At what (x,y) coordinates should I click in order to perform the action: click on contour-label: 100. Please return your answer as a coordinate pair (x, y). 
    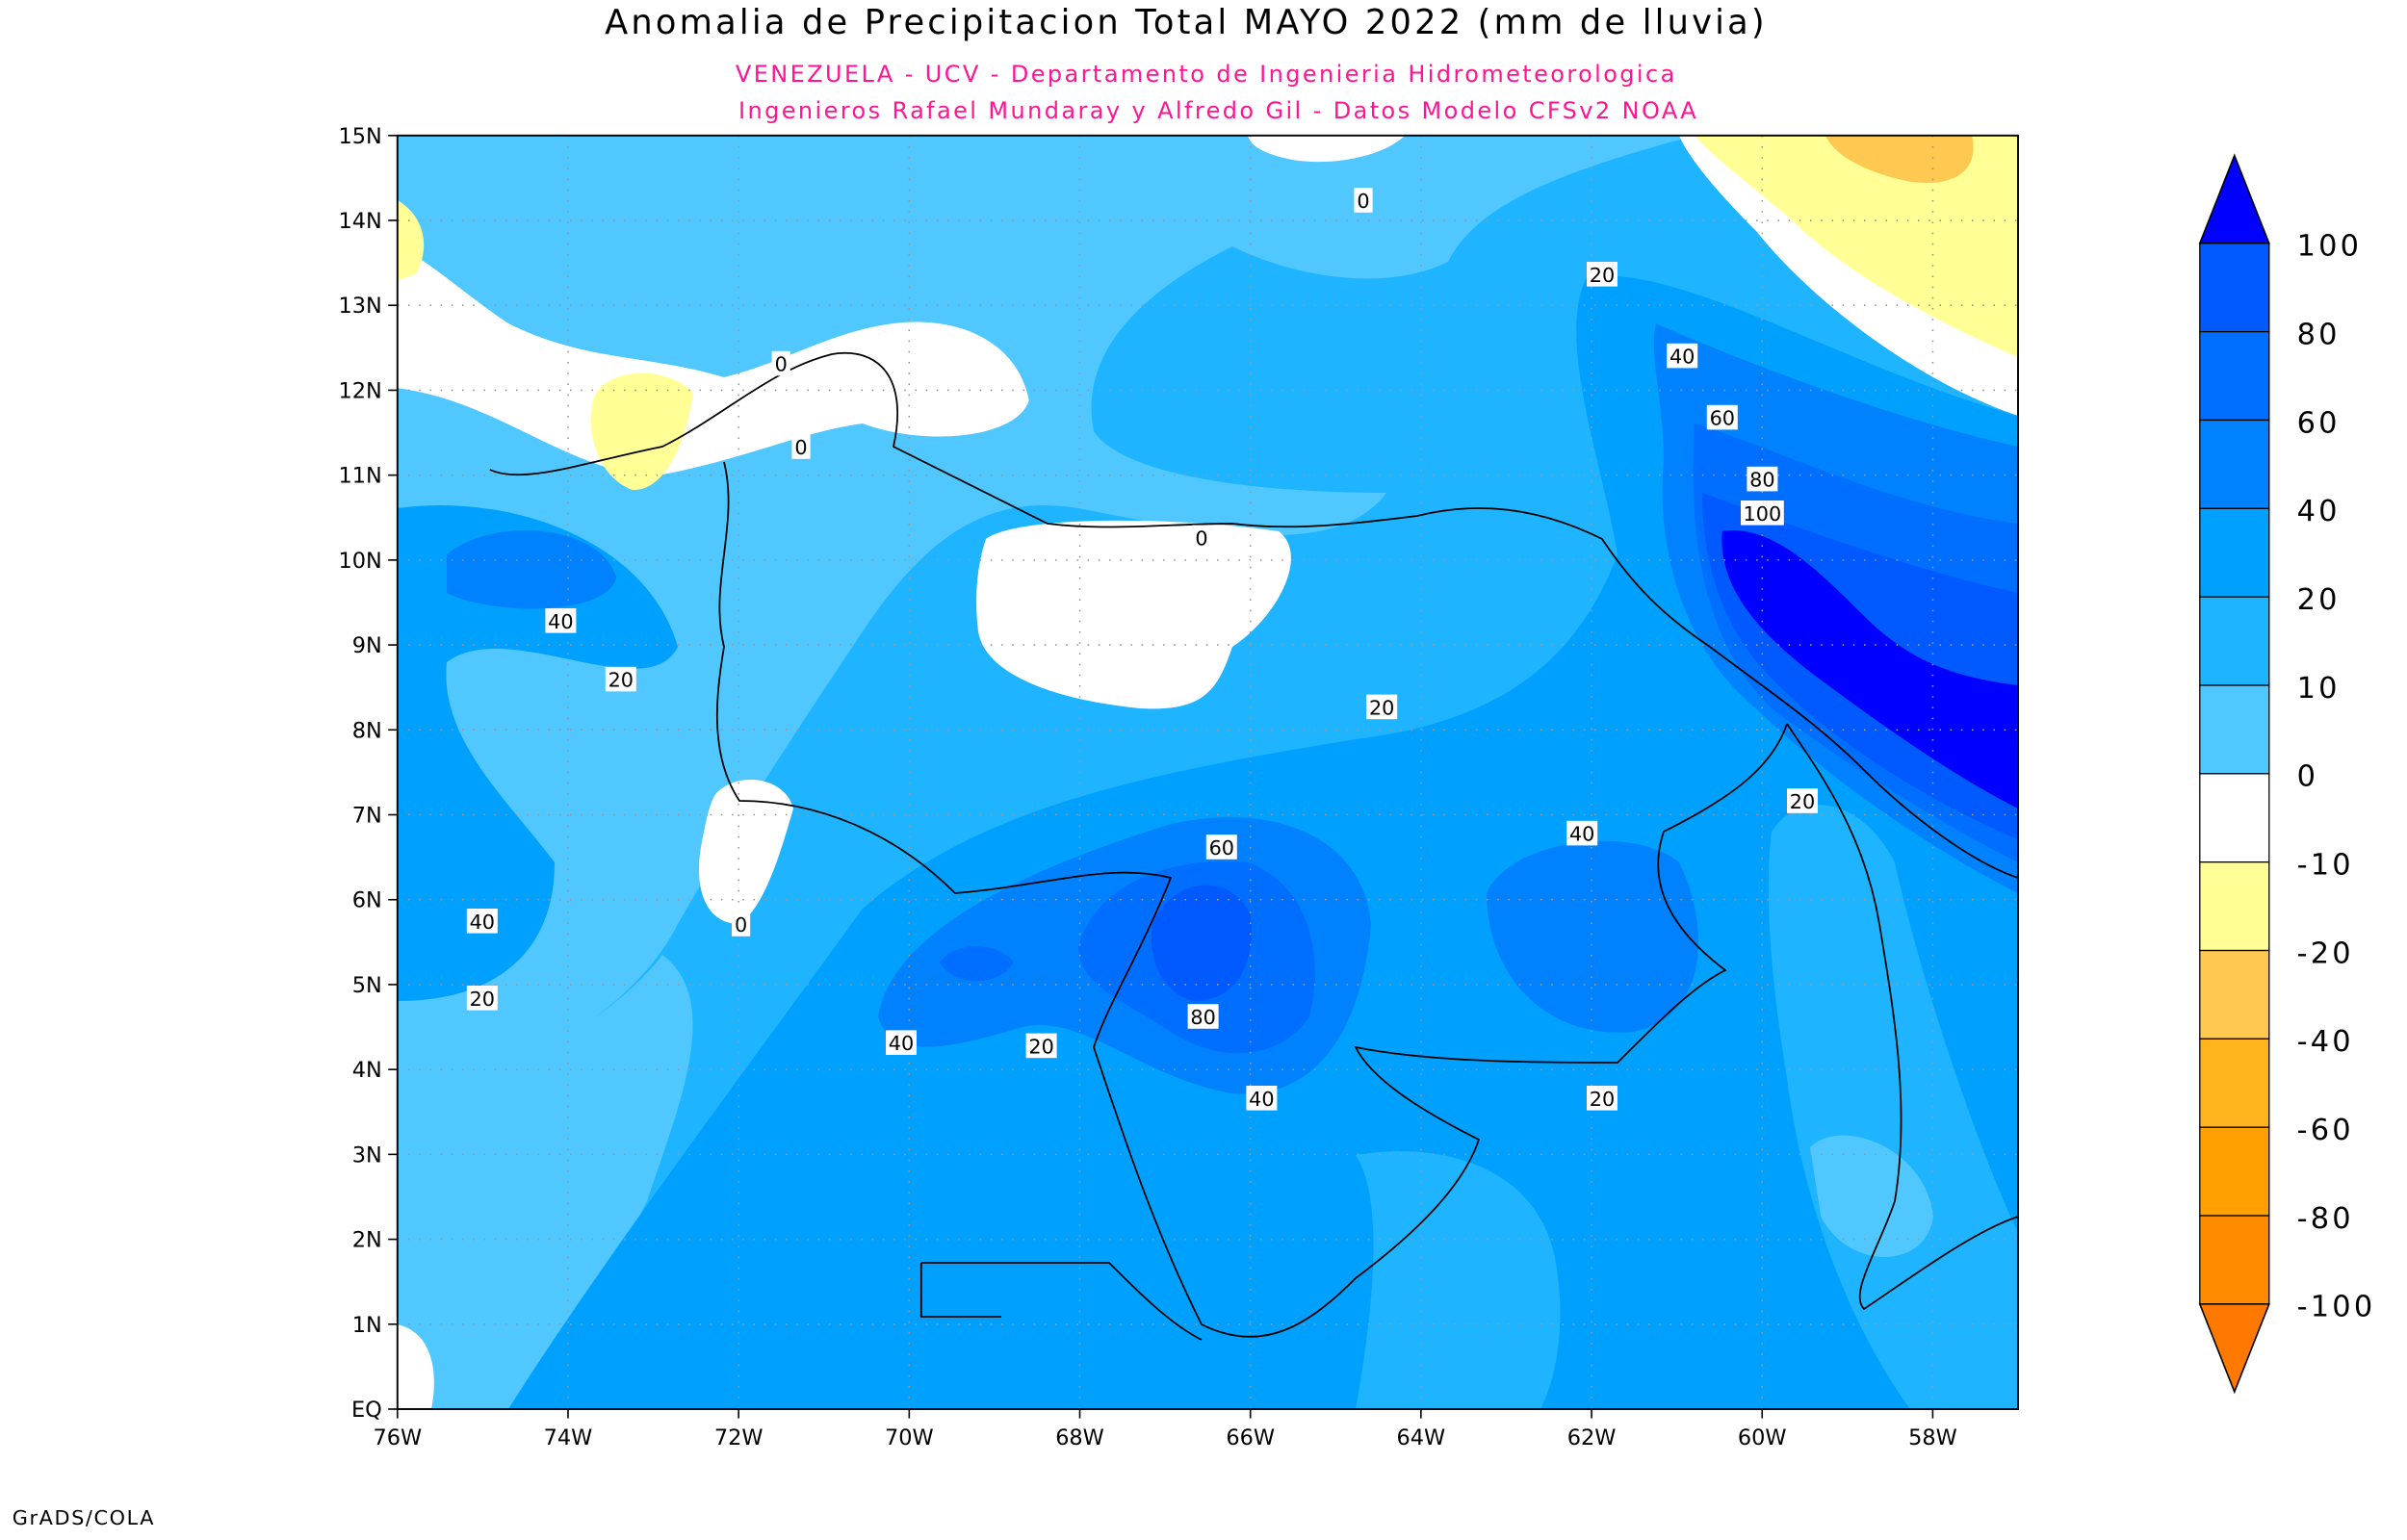
    Looking at the image, I should click on (1763, 514).